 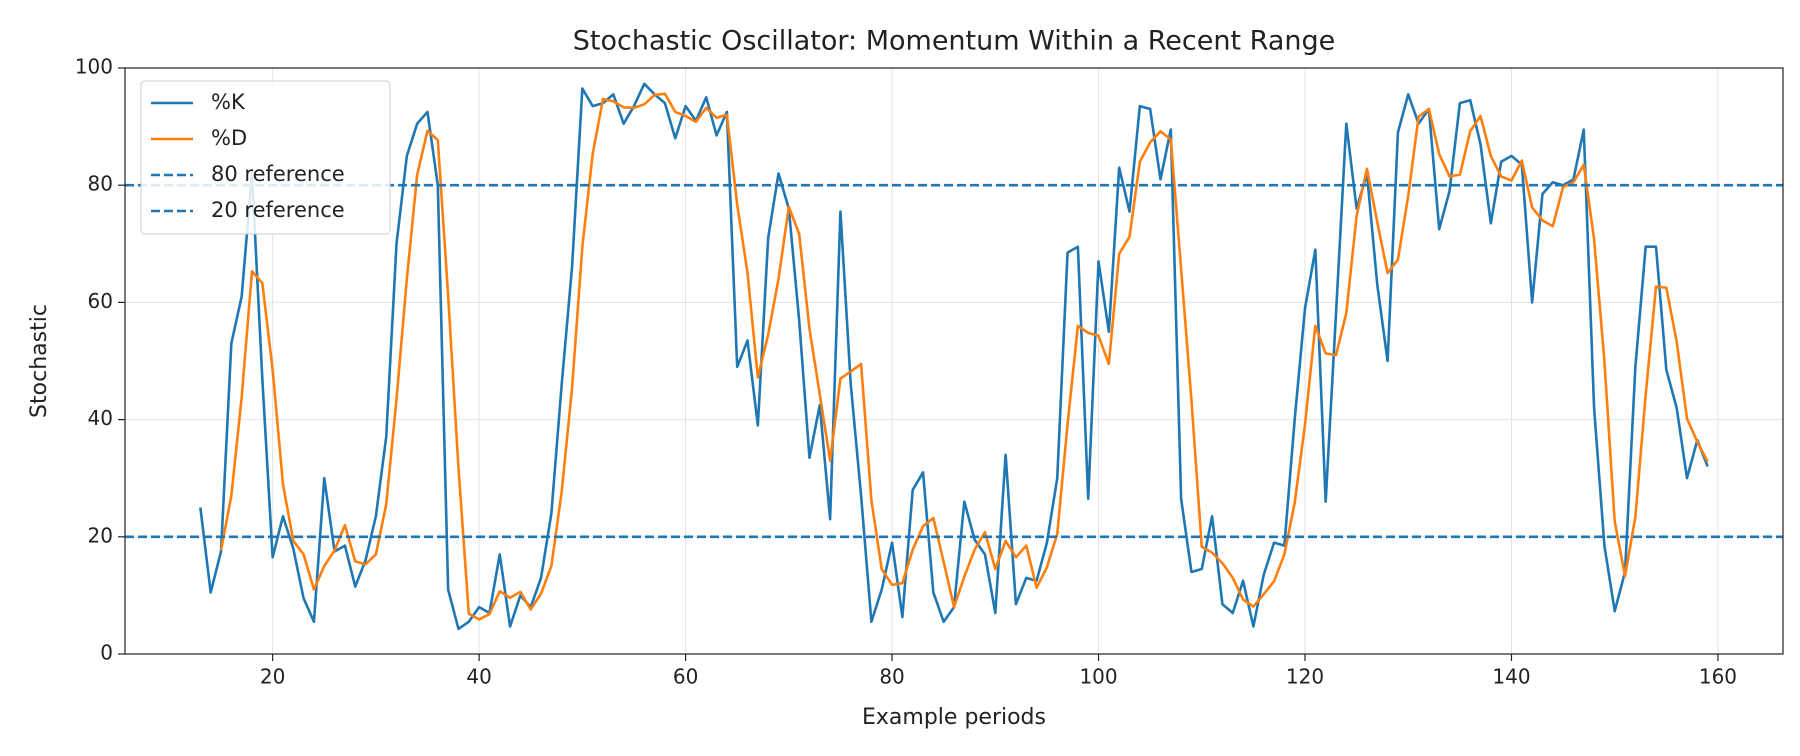 I want to click on x-tick-label: 120, so click(x=1305, y=677).